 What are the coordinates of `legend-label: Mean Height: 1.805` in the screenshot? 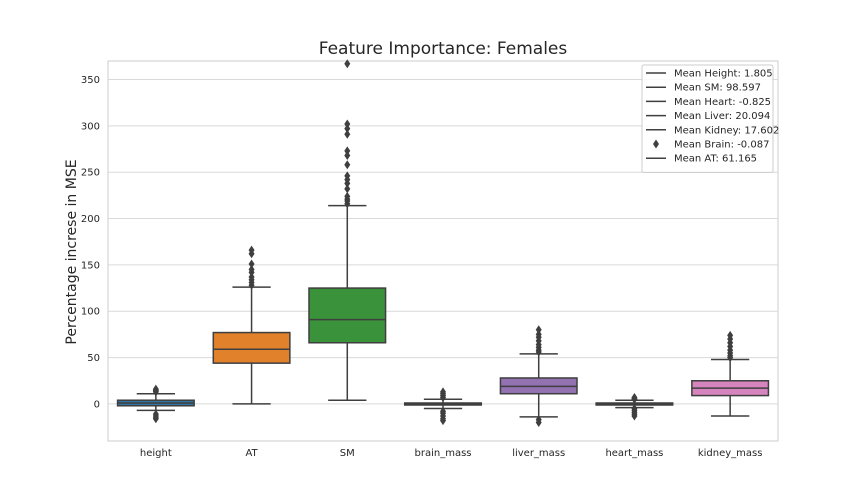 It's located at (723, 74).